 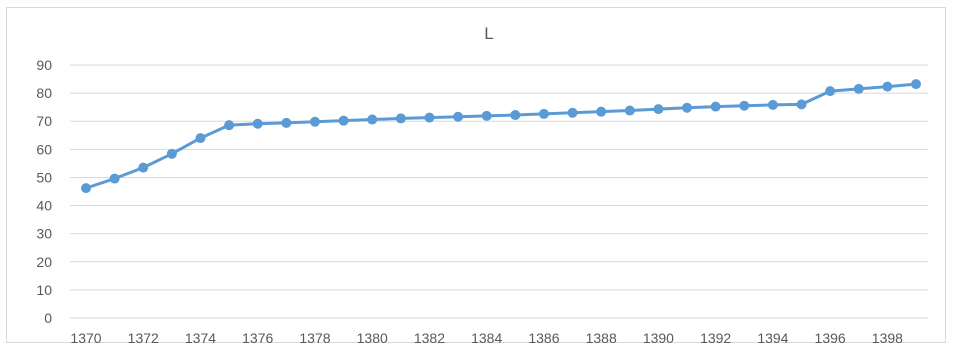 What do you see at coordinates (85, 338) in the screenshot?
I see `x-tick-label: 1370` at bounding box center [85, 338].